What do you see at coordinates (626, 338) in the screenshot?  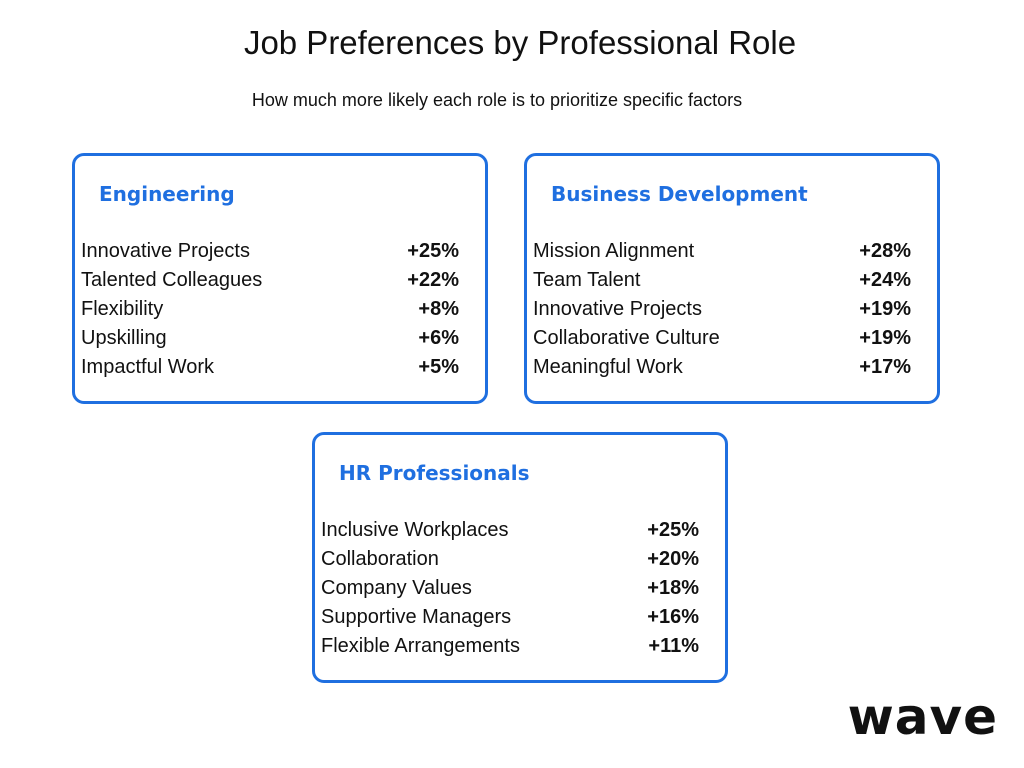 I see `row-label: Collaborative Culture` at bounding box center [626, 338].